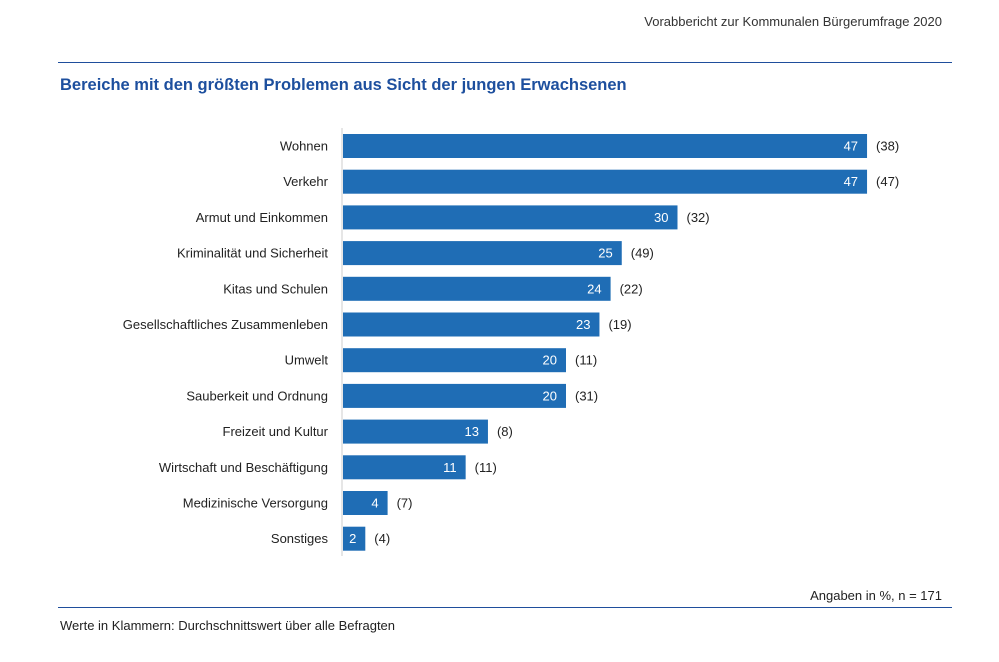 The height and width of the screenshot is (662, 999). Describe the element at coordinates (305, 181) in the screenshot. I see `category-label: Verkehr` at that location.